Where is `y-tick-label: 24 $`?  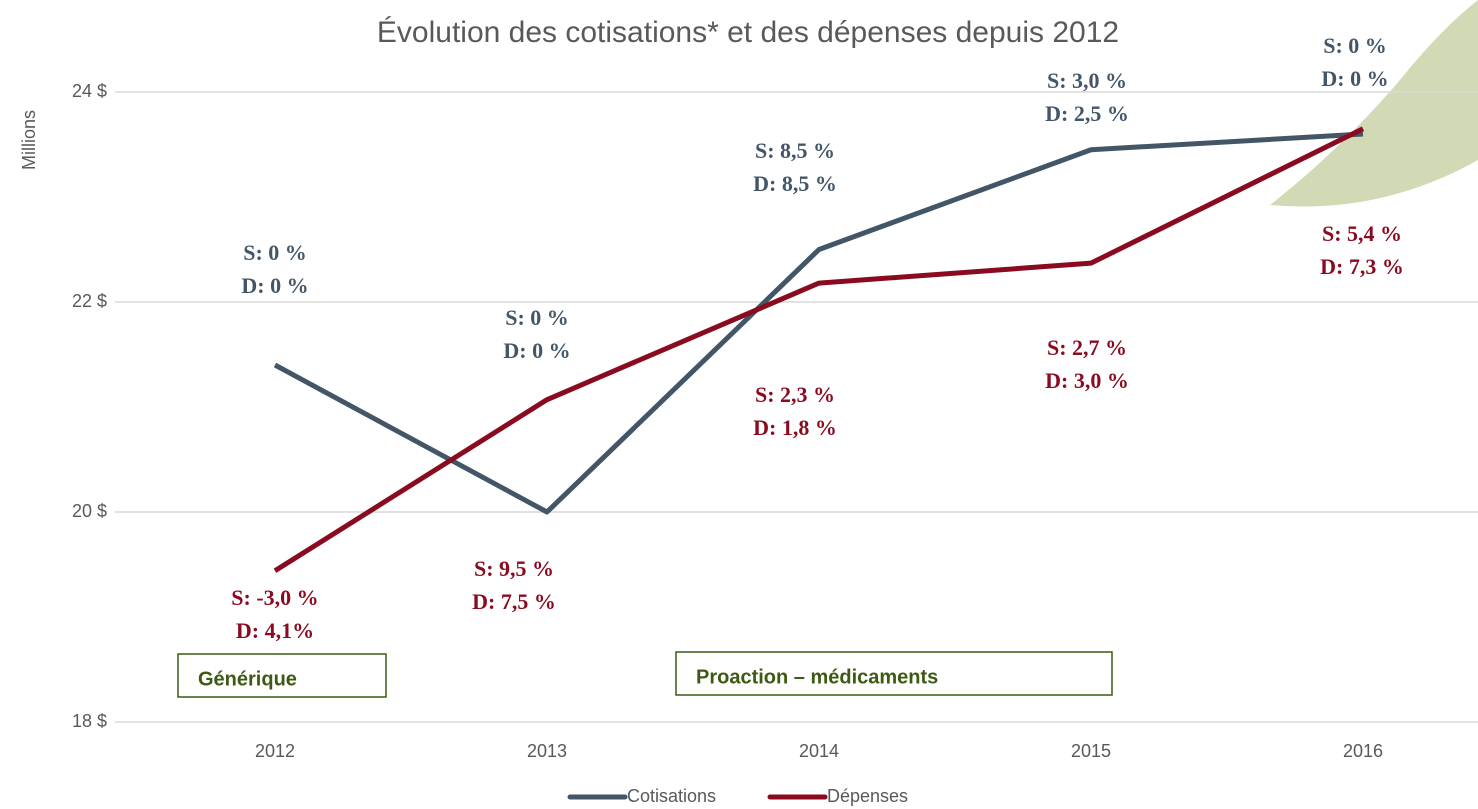 y-tick-label: 24 $ is located at coordinates (89, 91).